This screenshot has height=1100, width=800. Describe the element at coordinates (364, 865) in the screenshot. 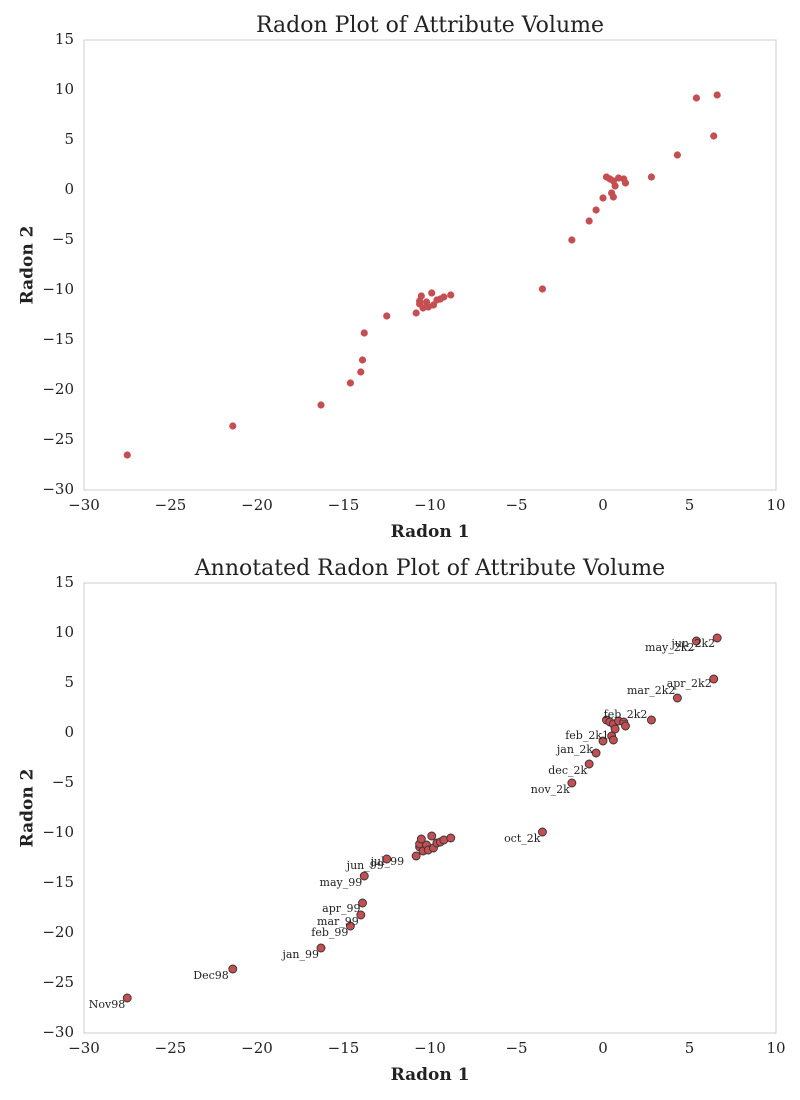

I see `point-label: jun_99` at that location.